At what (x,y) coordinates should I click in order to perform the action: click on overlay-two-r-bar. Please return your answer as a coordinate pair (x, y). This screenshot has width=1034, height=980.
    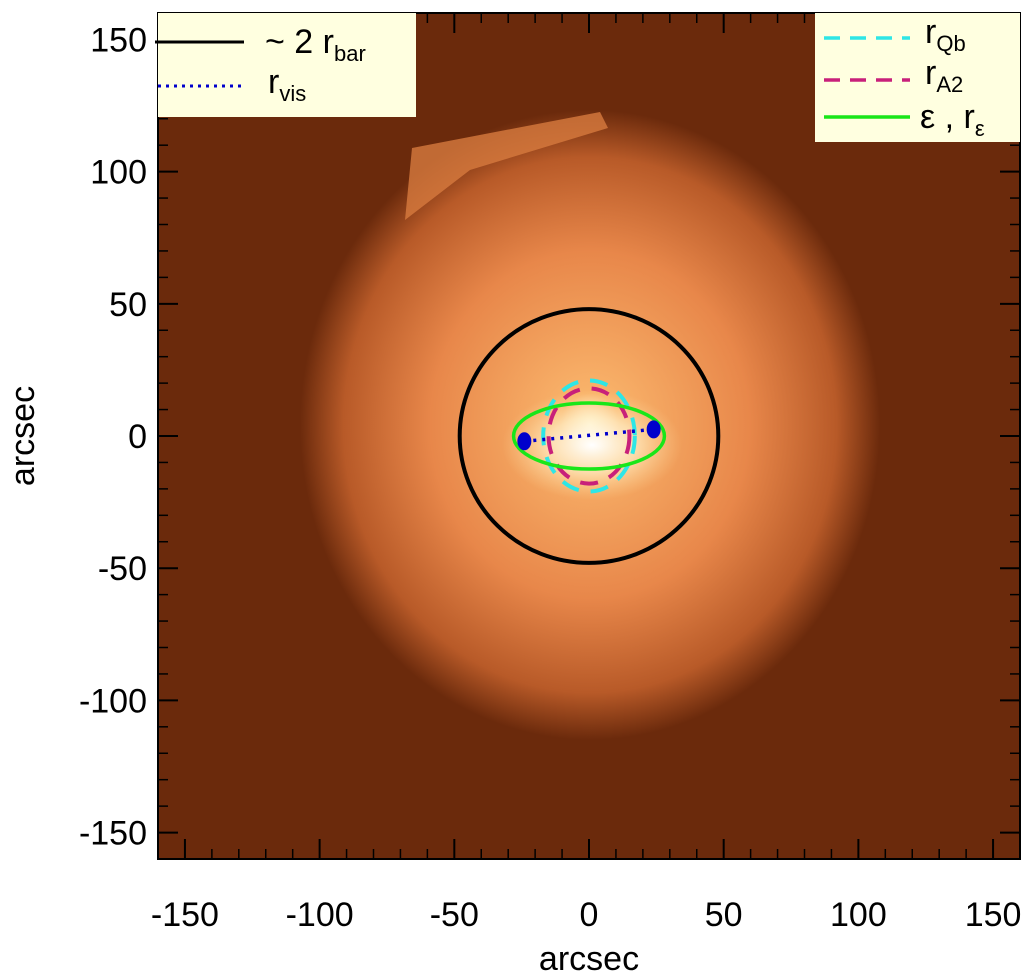
    Looking at the image, I should click on (589, 436).